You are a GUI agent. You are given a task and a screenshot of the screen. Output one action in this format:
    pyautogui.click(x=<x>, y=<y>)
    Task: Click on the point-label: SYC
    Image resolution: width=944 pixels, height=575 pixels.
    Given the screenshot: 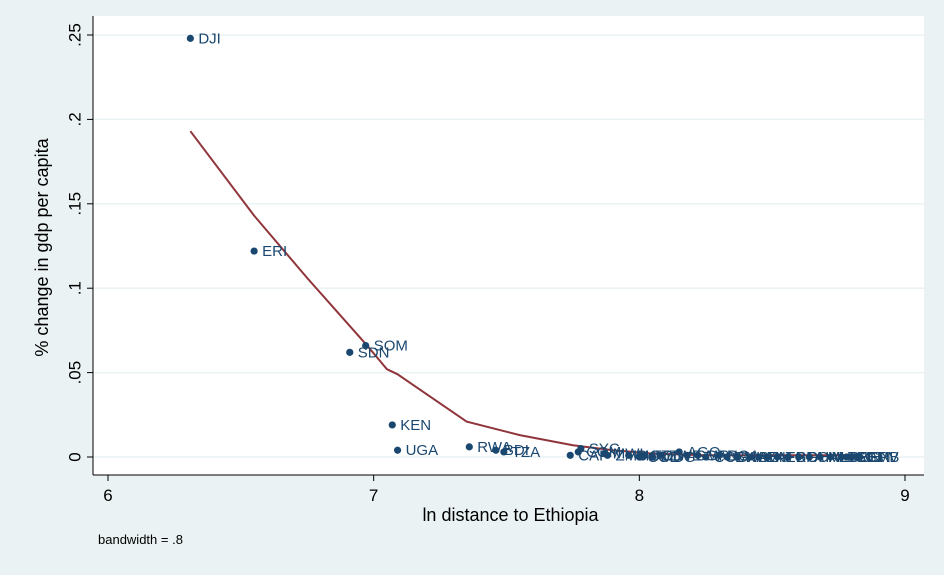 What is the action you would take?
    pyautogui.click(x=604, y=449)
    